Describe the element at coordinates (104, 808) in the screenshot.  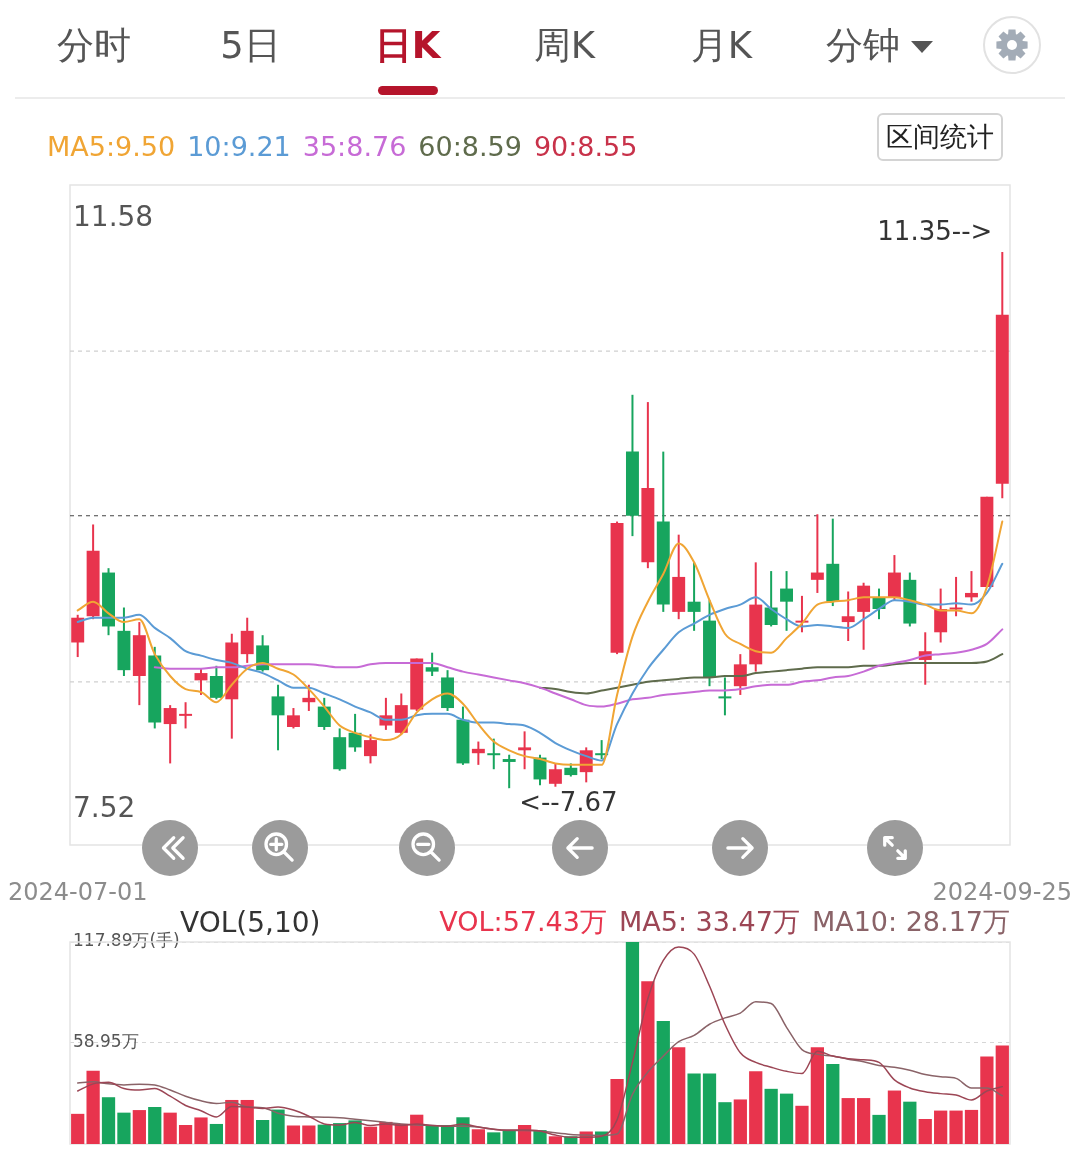
I see `y-tick-label: 7.52` at that location.